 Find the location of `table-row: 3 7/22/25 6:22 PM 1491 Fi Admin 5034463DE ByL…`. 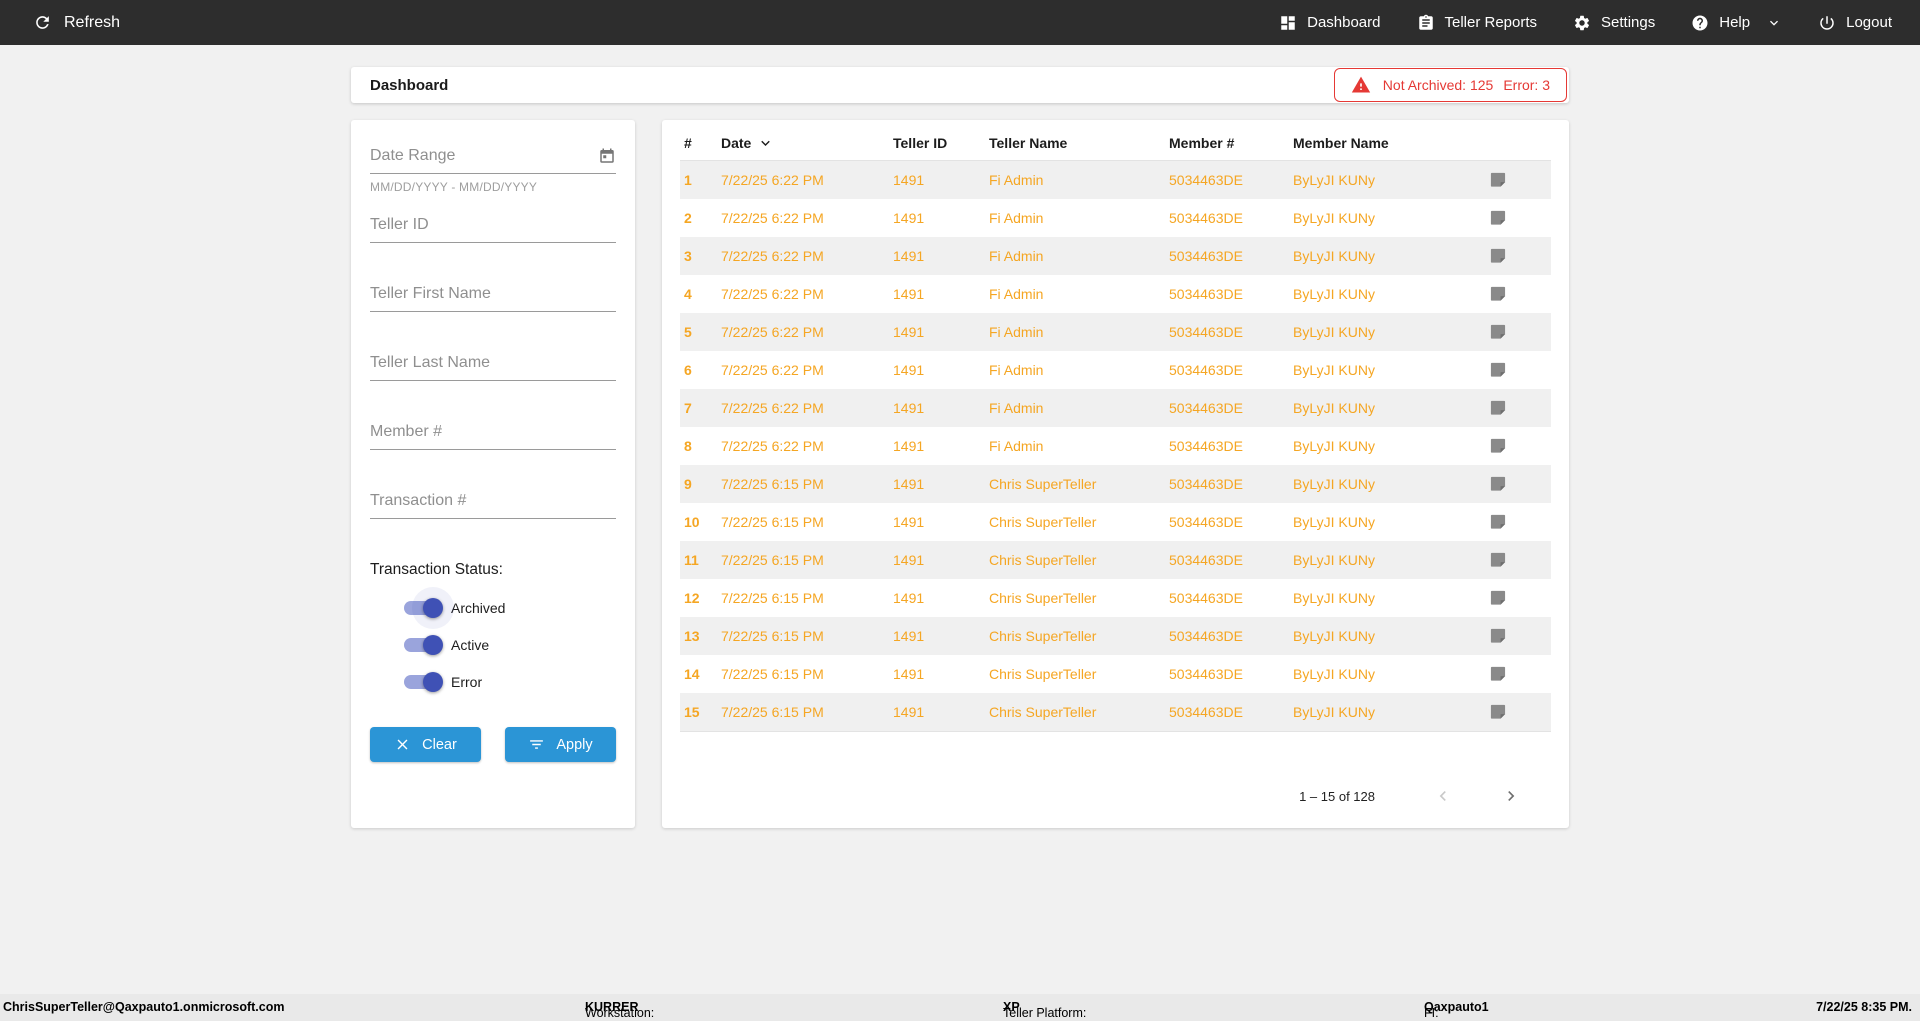

table-row: 3 7/22/25 6:22 PM 1491 Fi Admin 5034463DE ByL… is located at coordinates (1115, 256).